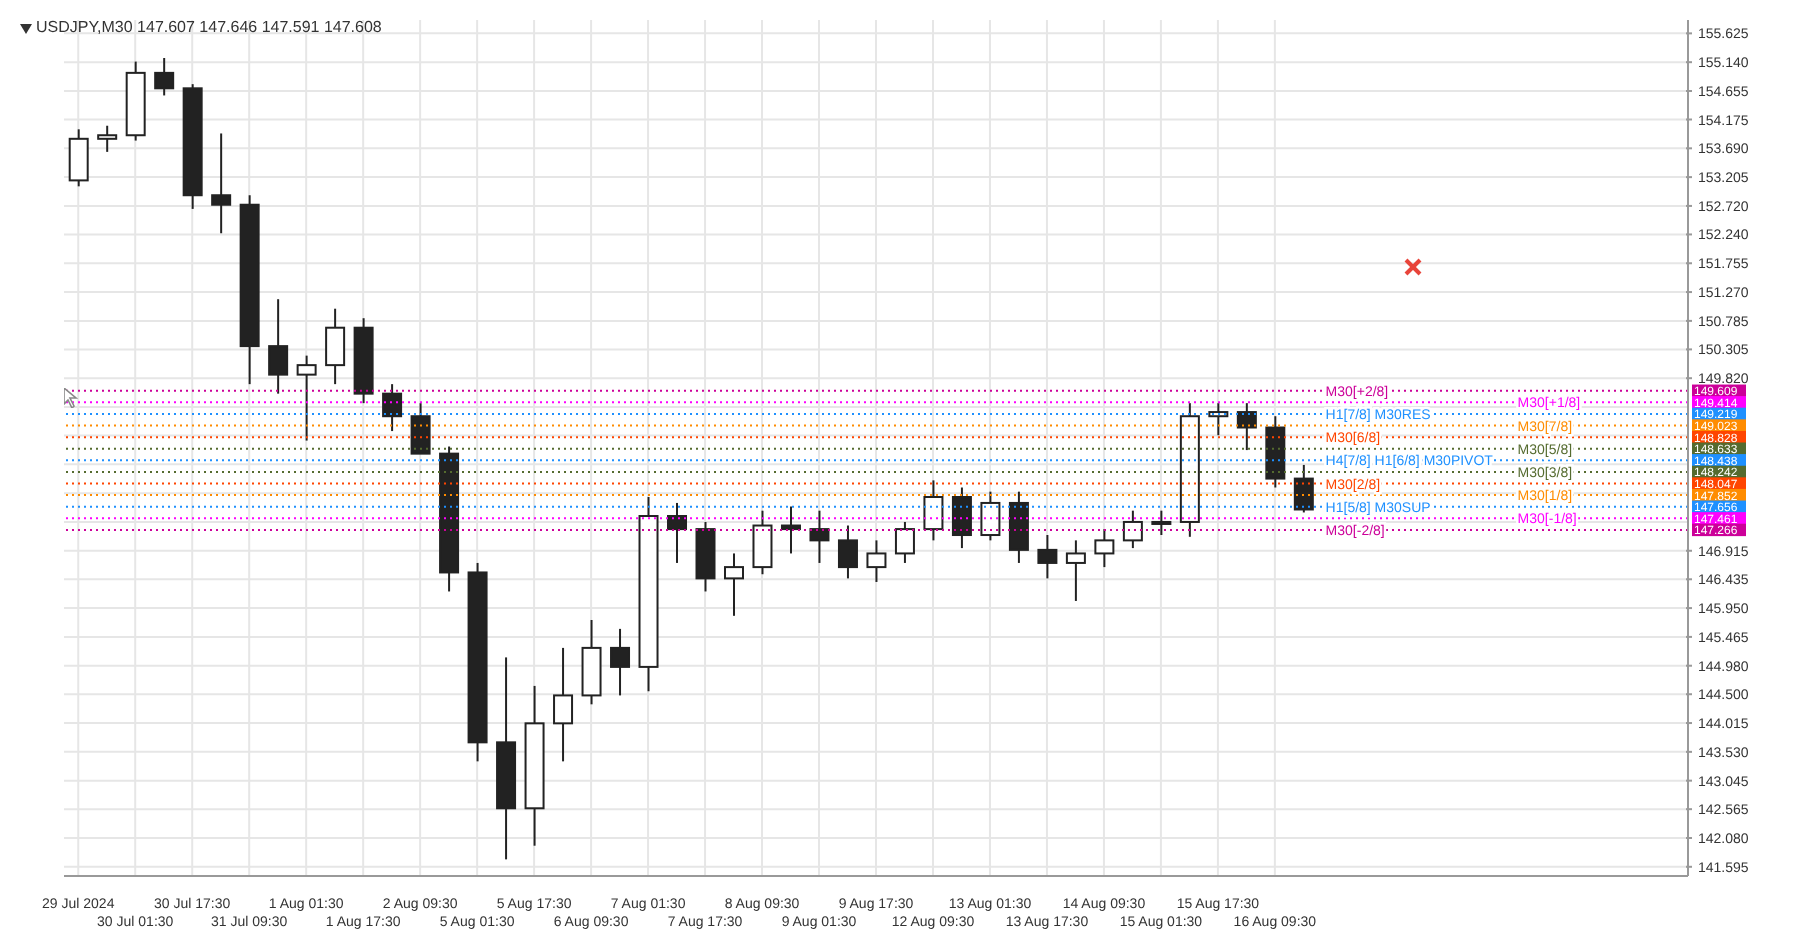 This screenshot has width=1800, height=936. Describe the element at coordinates (209, 27) in the screenshot. I see `chart-title: USDJPY,M30 147.607 147.646 147.591 147.608` at that location.